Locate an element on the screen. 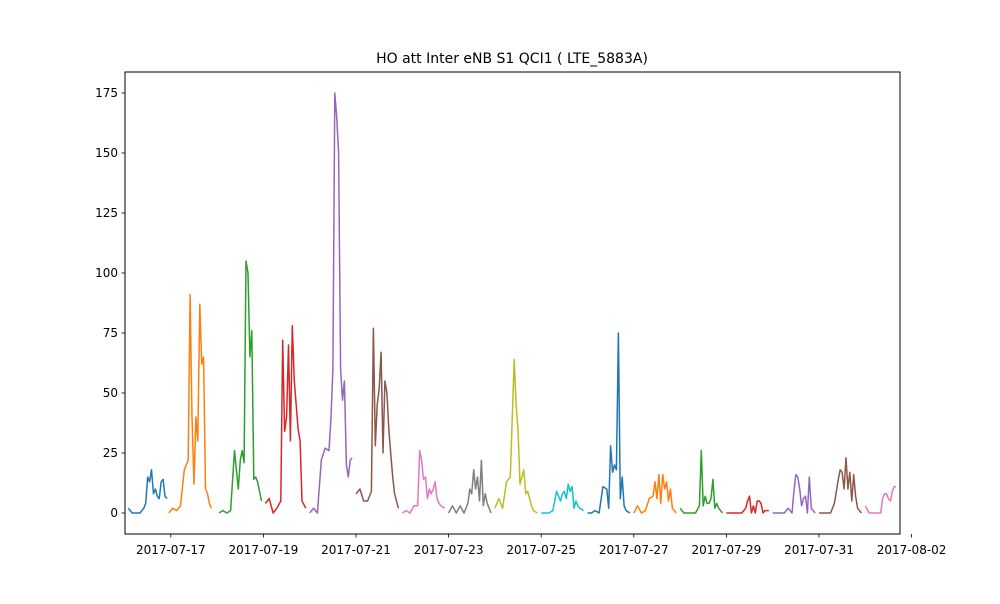  y-tick-label: 175 is located at coordinates (106, 93).